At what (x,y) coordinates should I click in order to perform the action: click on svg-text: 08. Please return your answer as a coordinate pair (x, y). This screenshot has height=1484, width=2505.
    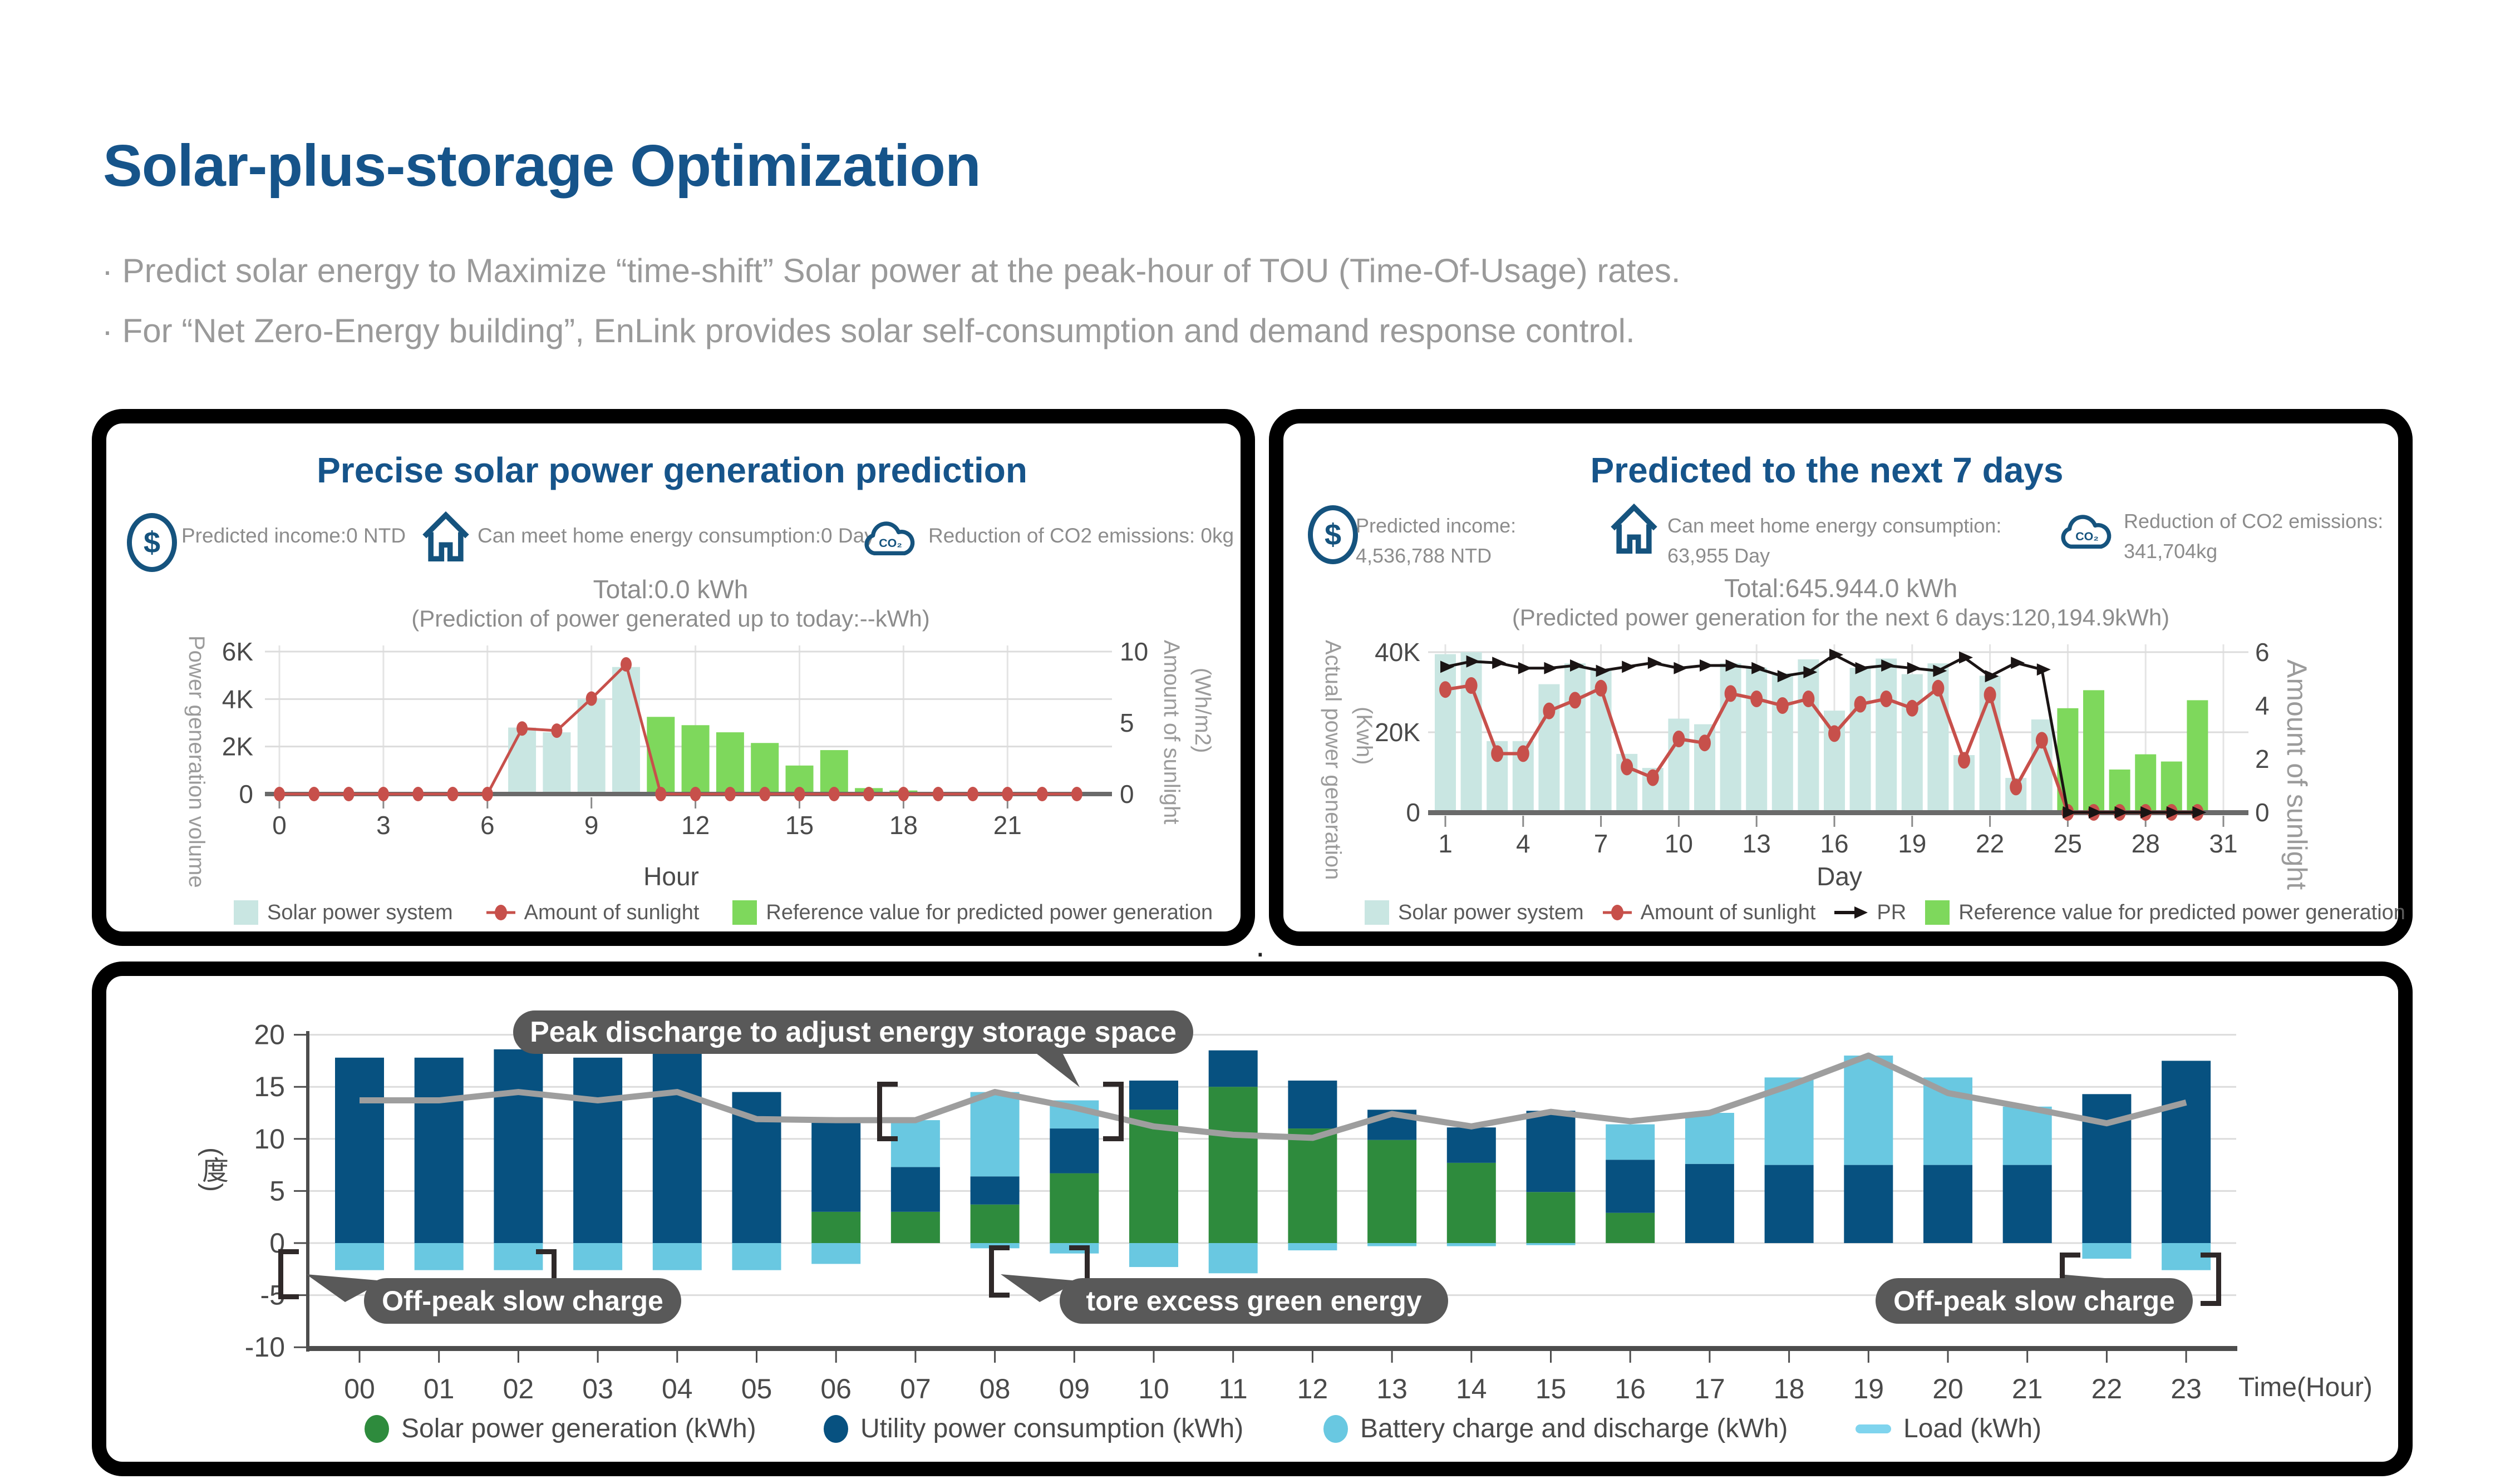
    Looking at the image, I should click on (995, 1389).